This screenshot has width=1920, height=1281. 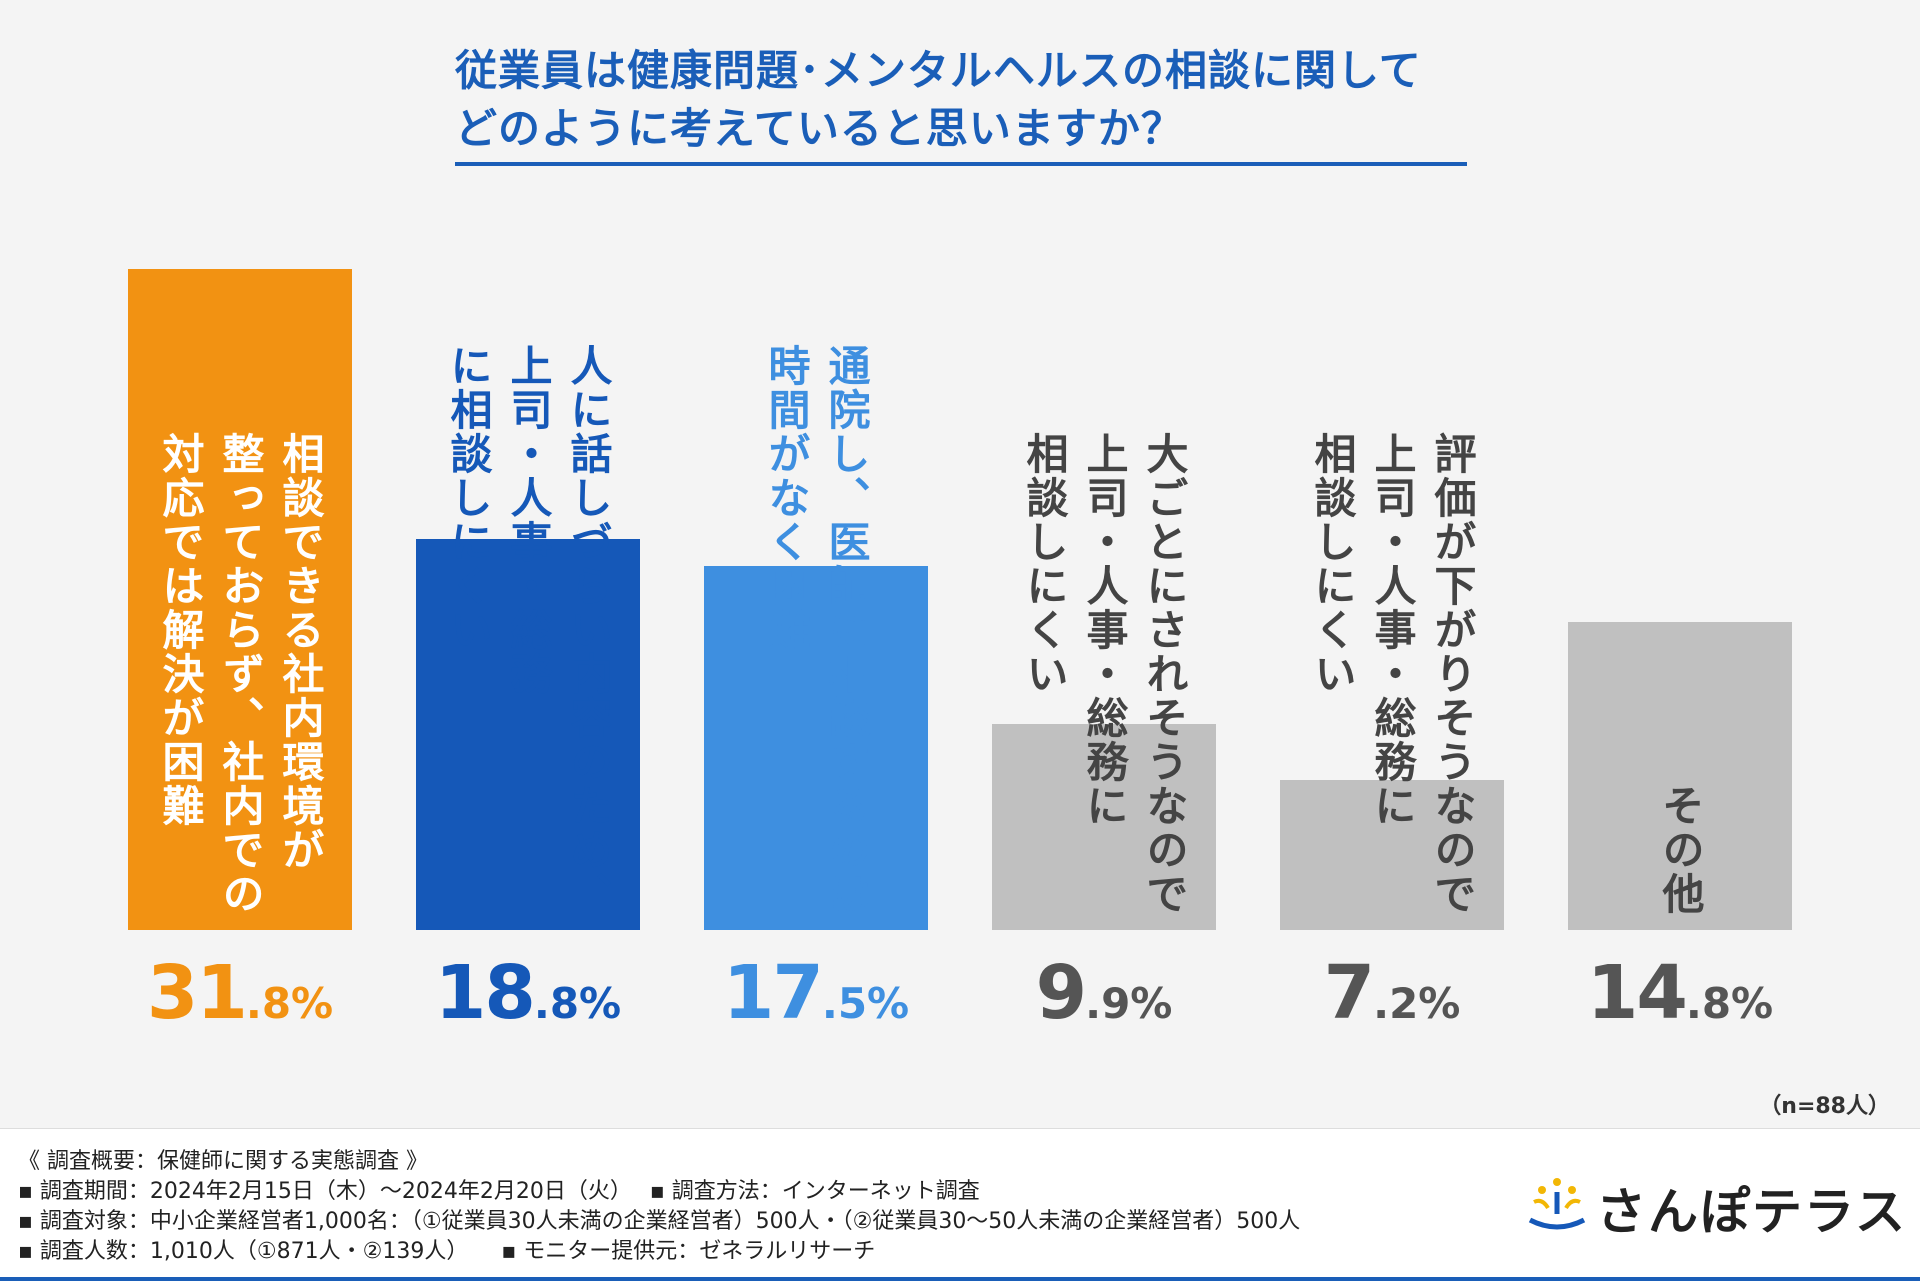 What do you see at coordinates (197, 993) in the screenshot?
I see `value-label-integer: 31` at bounding box center [197, 993].